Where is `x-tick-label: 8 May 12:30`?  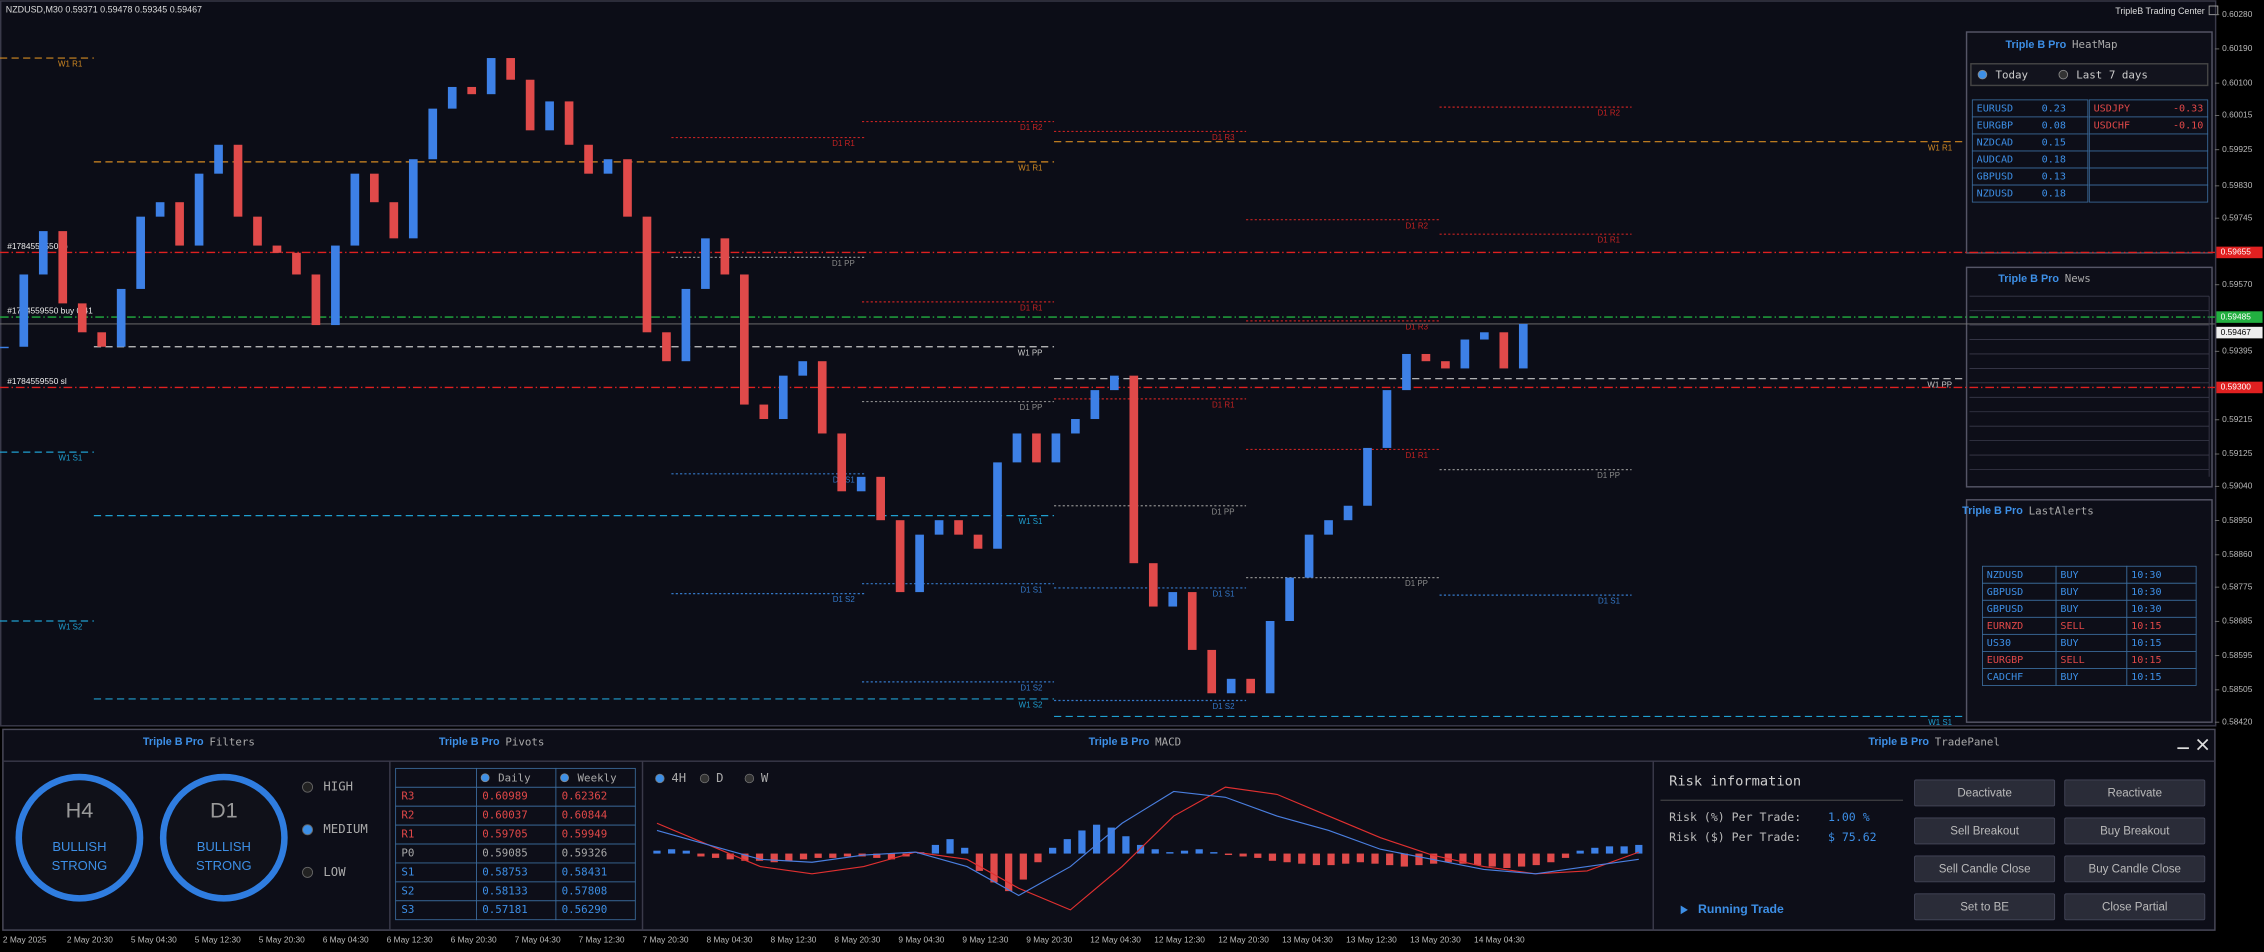
x-tick-label: 8 May 12:30 is located at coordinates (793, 939).